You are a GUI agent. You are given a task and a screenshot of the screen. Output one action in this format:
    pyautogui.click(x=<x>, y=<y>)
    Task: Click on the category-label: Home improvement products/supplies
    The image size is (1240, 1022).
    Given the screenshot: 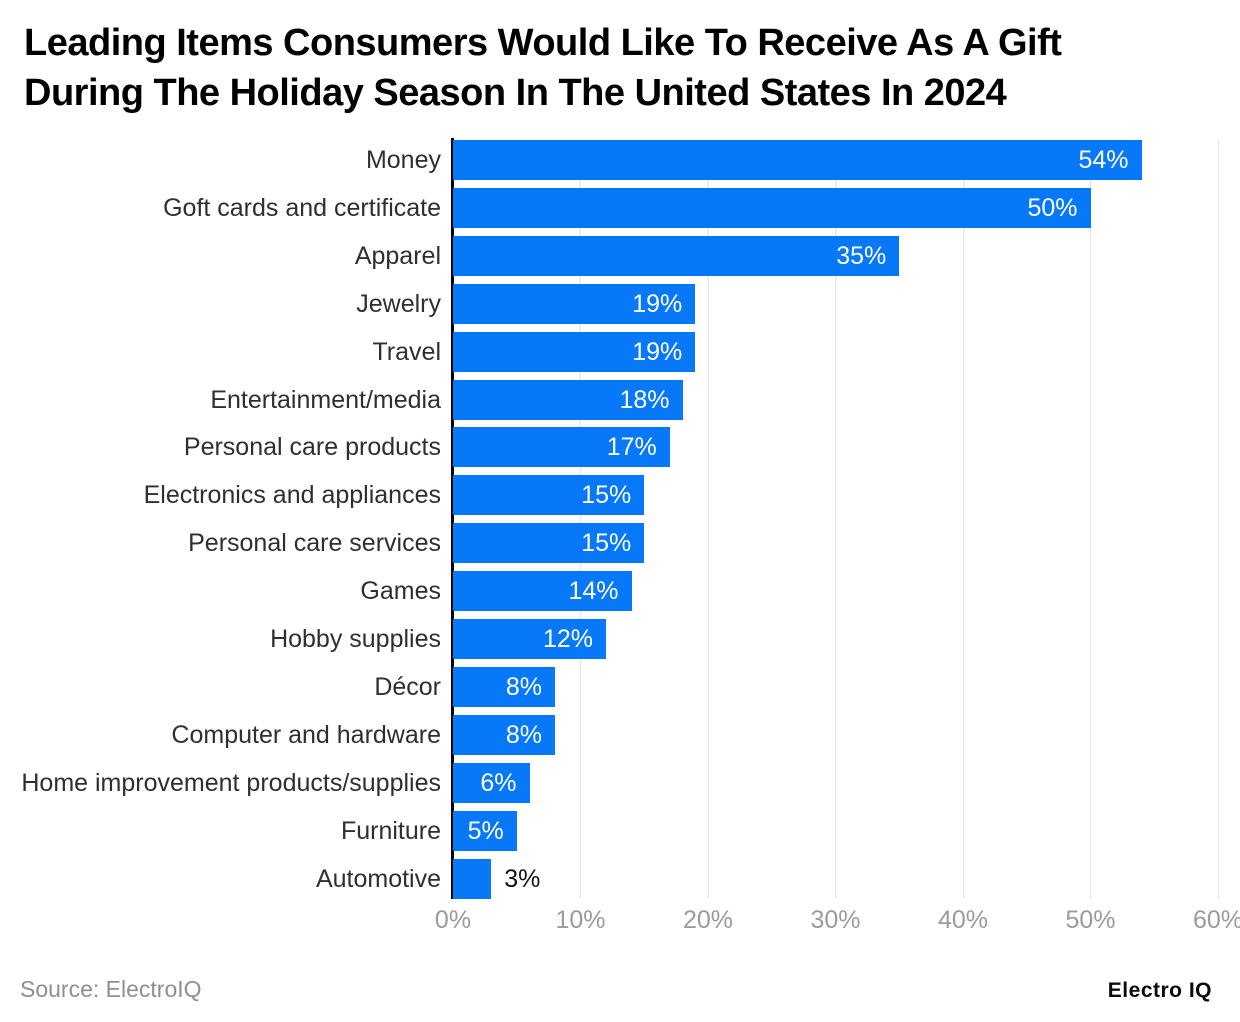 What is the action you would take?
    pyautogui.click(x=231, y=782)
    